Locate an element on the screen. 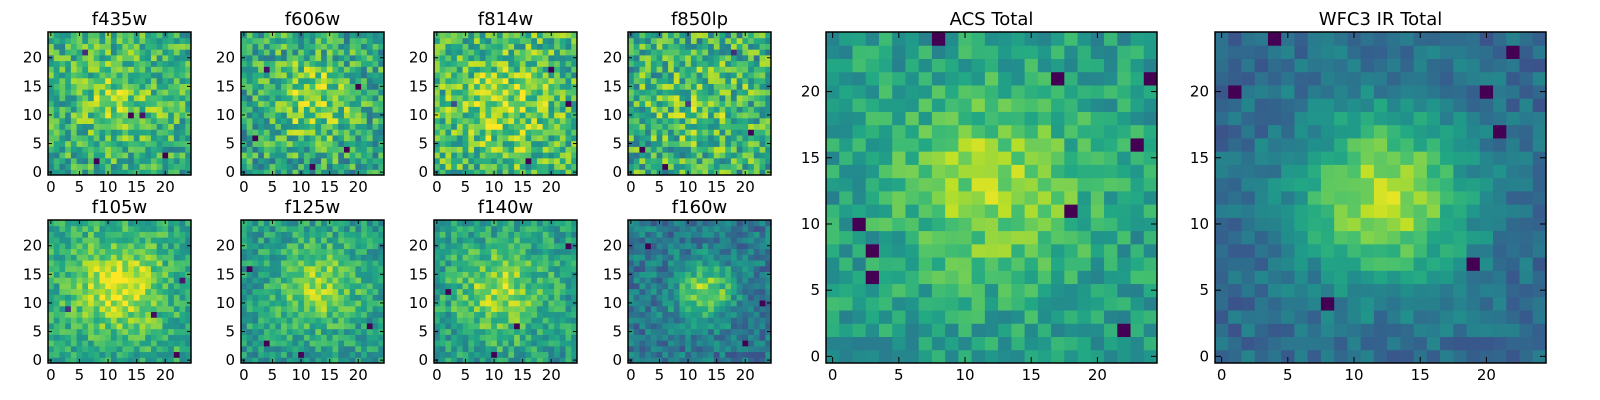 The image size is (1600, 400). y-tick-label: 5 is located at coordinates (37, 332).